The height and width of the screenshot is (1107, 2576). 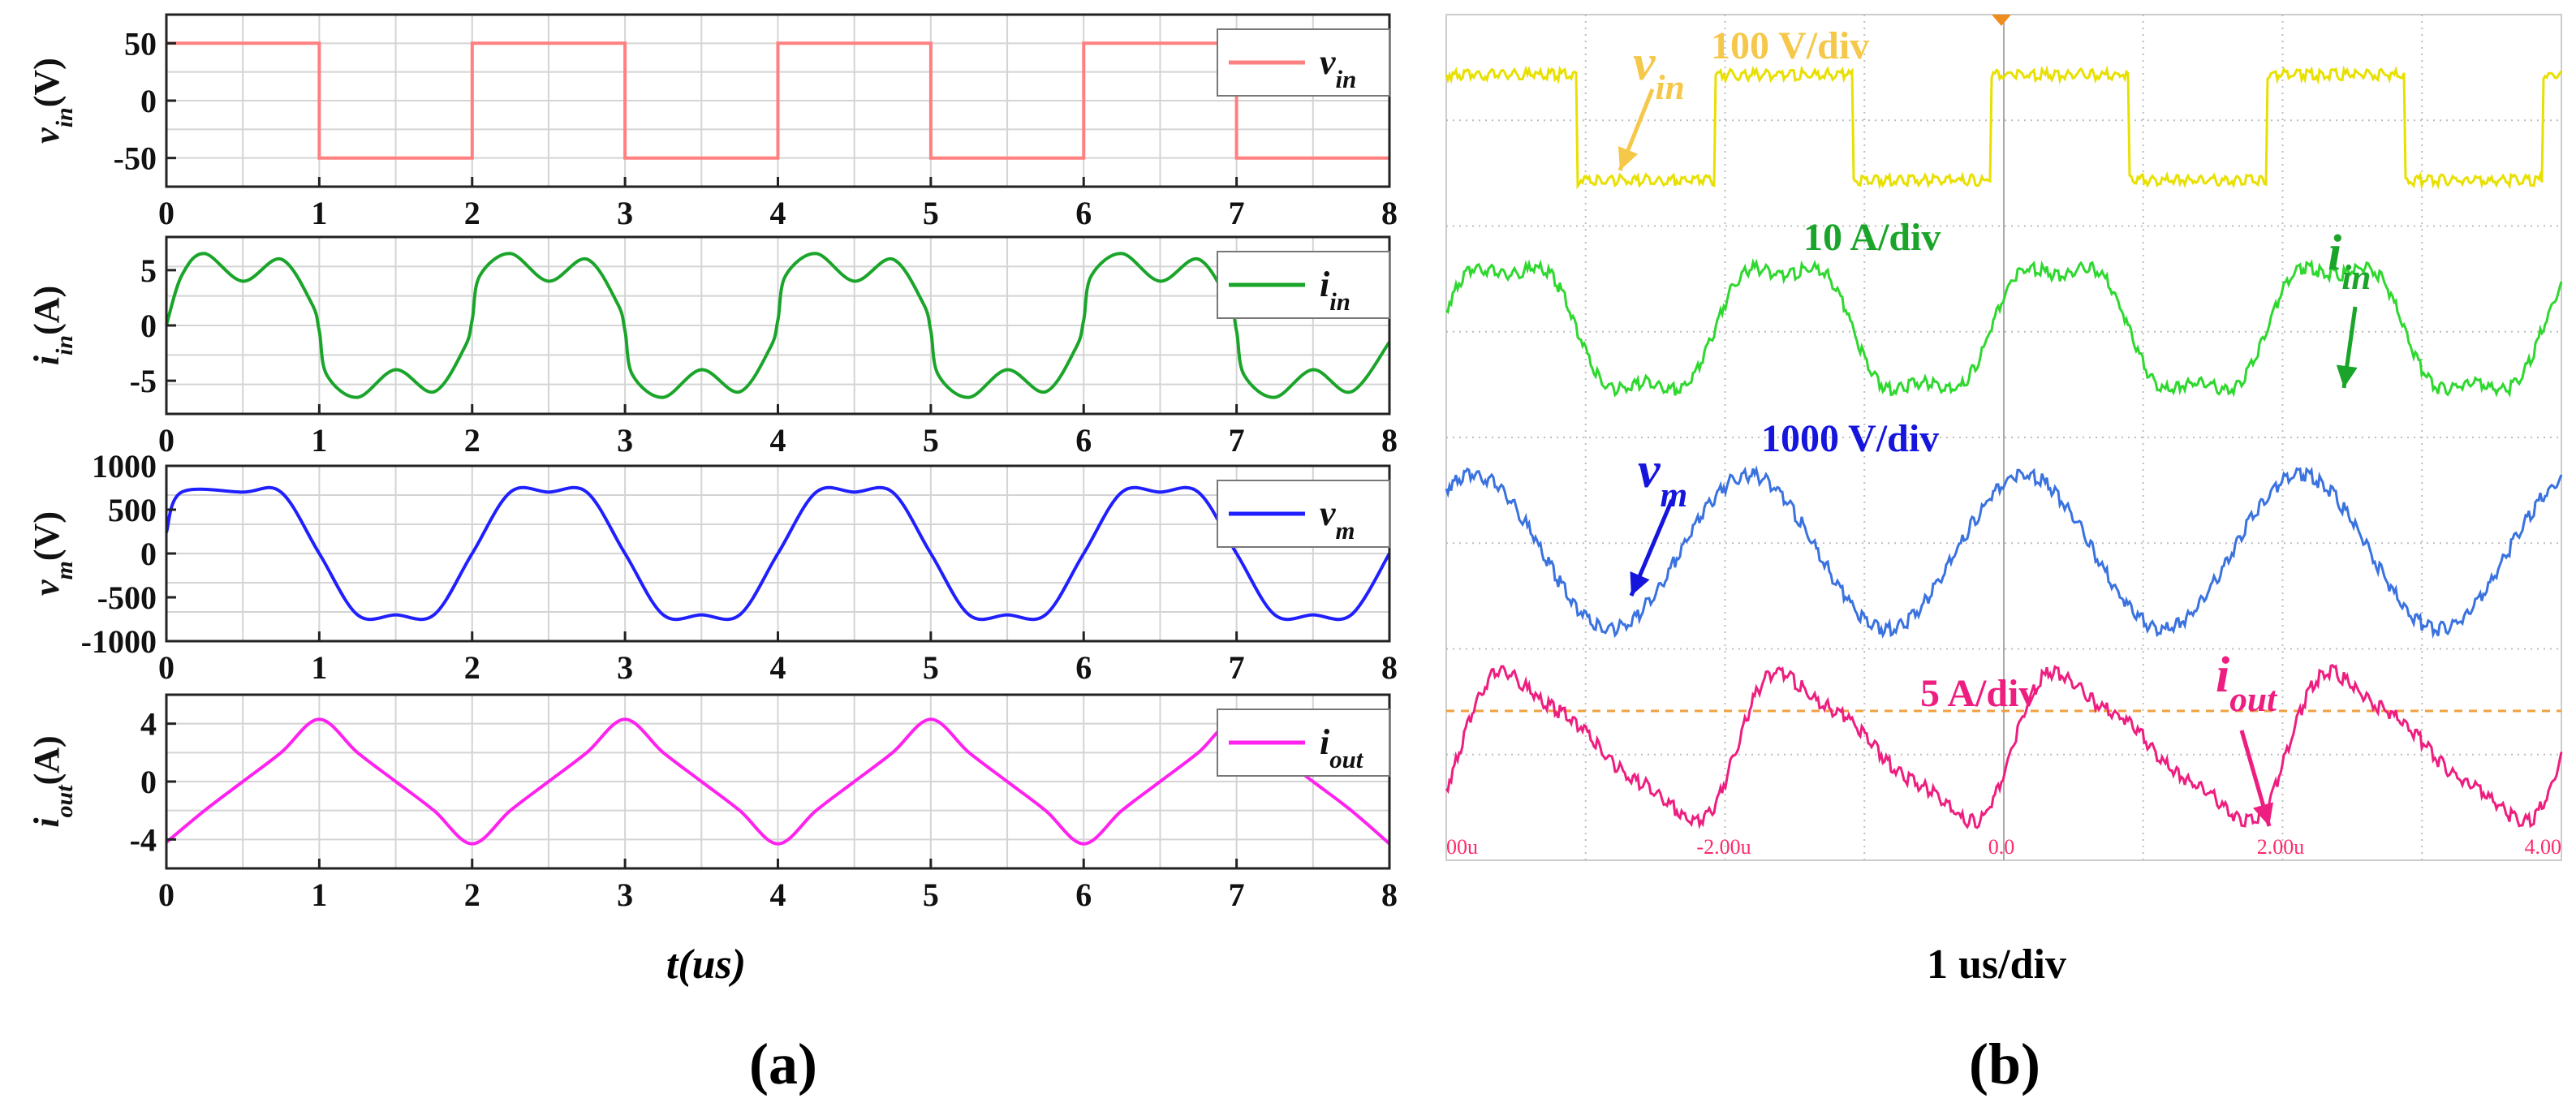 What do you see at coordinates (1304, 62) in the screenshot?
I see `legend-vin: vin` at bounding box center [1304, 62].